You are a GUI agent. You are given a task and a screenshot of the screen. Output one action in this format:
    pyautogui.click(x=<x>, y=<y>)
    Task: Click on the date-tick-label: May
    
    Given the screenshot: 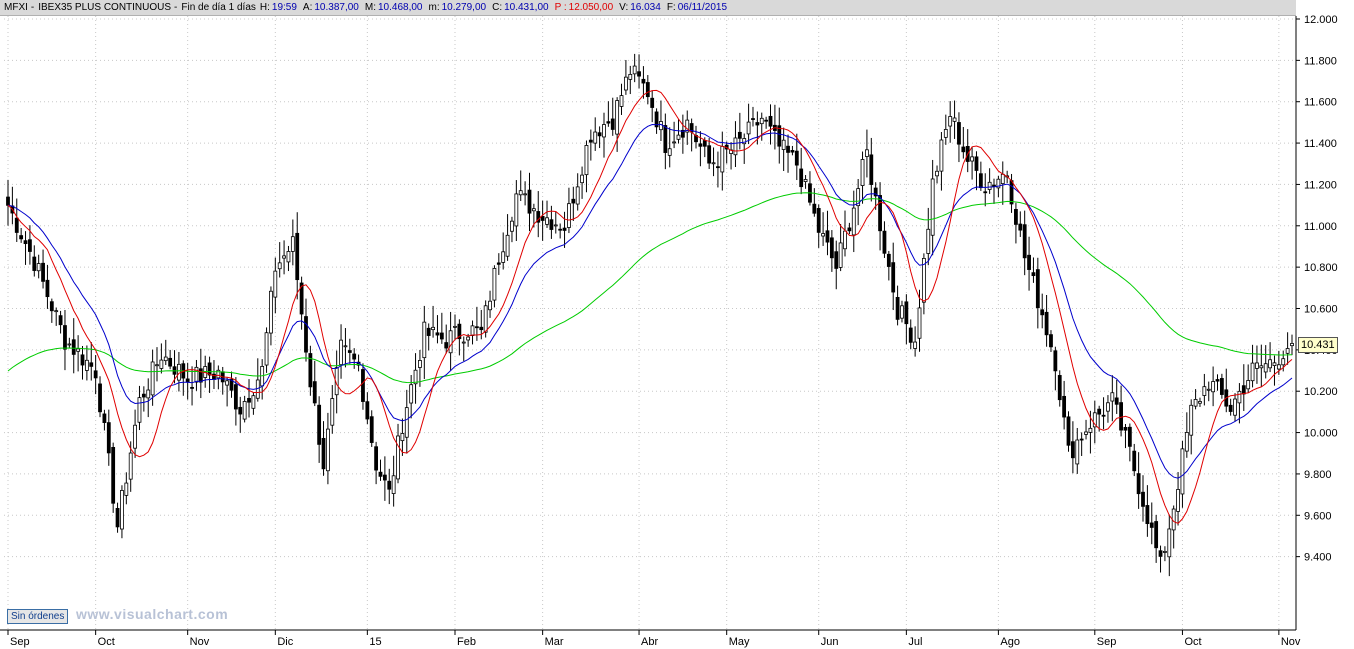 What is the action you would take?
    pyautogui.click(x=739, y=642)
    